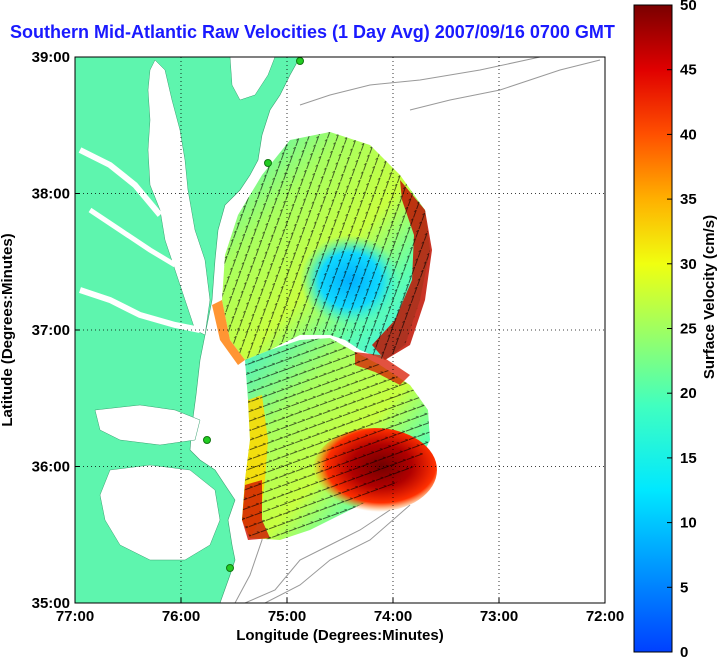 The image size is (724, 659). What do you see at coordinates (51, 603) in the screenshot?
I see `y-tick-label: 35:00` at bounding box center [51, 603].